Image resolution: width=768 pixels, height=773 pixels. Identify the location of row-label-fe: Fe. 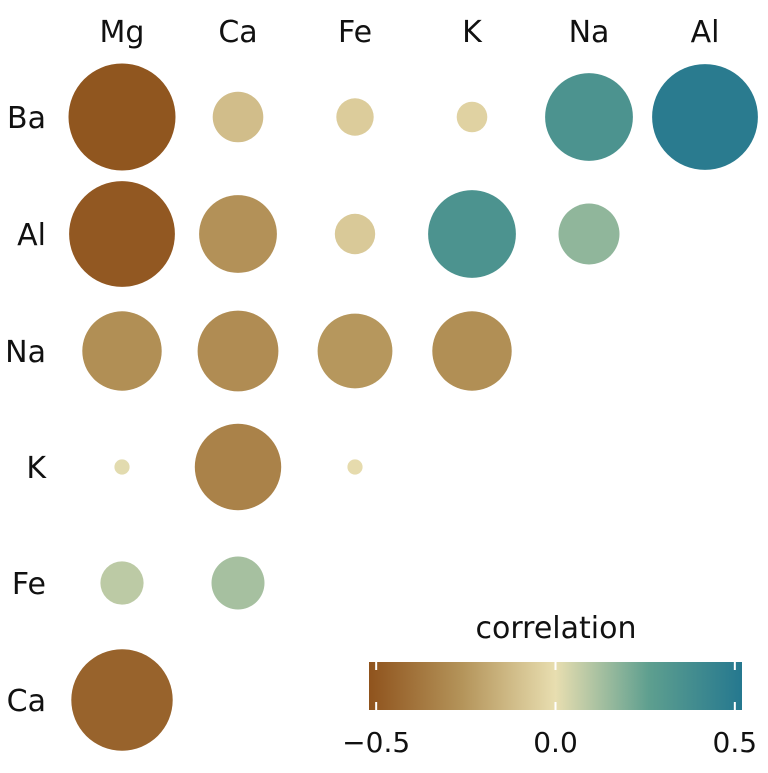
(29, 584).